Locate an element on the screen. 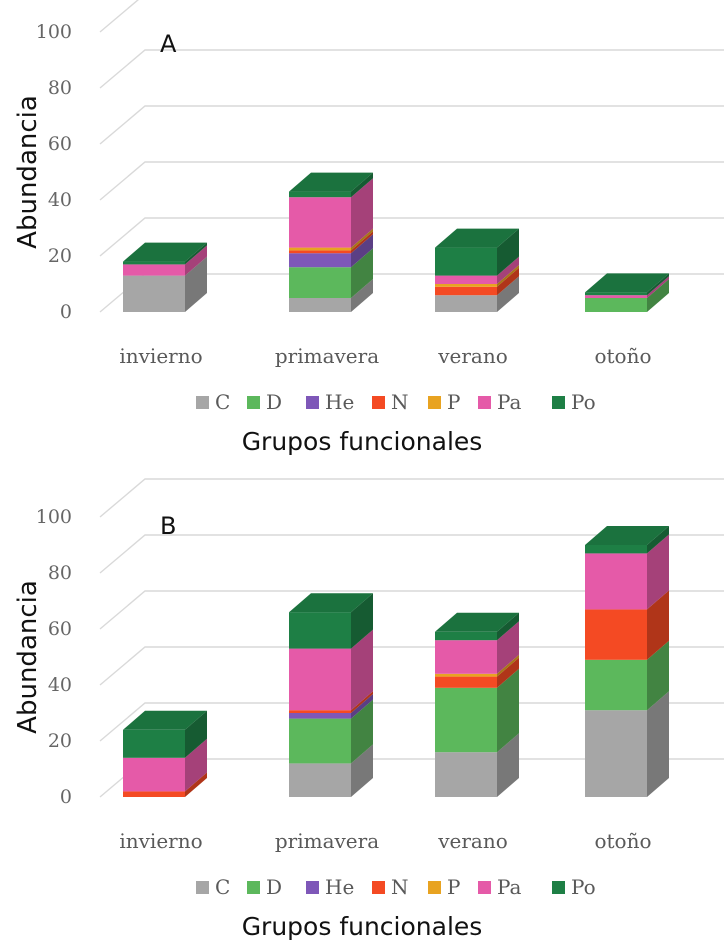 The width and height of the screenshot is (724, 942). bar-top-face-primavera is located at coordinates (331, 182).